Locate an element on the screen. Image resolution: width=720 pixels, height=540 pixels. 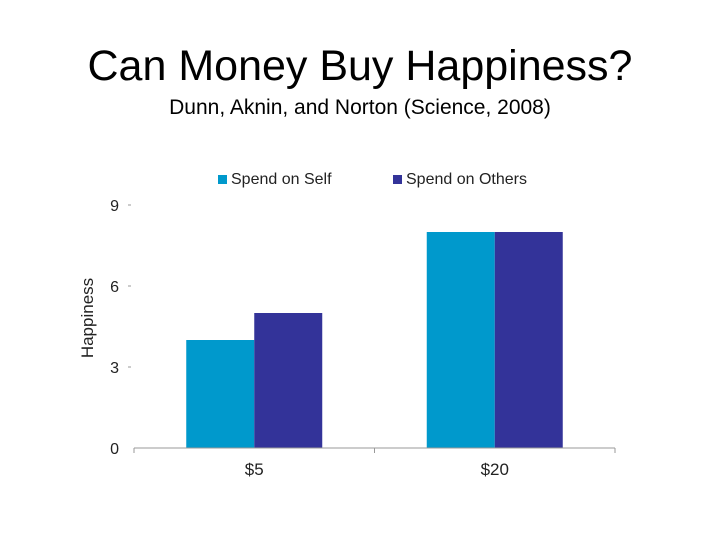
legend-swatch-self is located at coordinates (222, 179).